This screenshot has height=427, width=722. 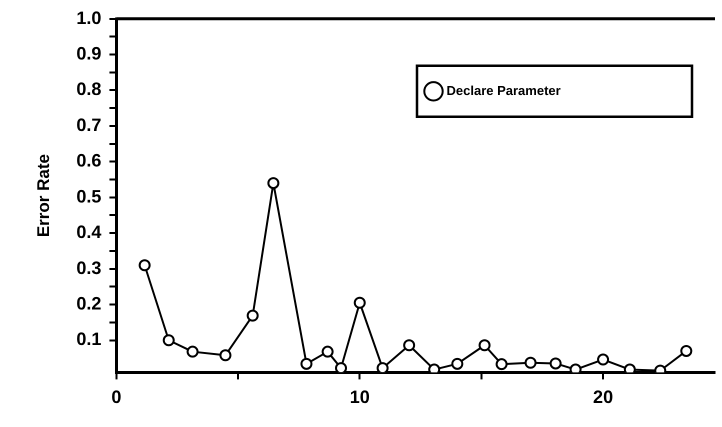 What do you see at coordinates (89, 196) in the screenshot?
I see `y-tick-label: 0.5` at bounding box center [89, 196].